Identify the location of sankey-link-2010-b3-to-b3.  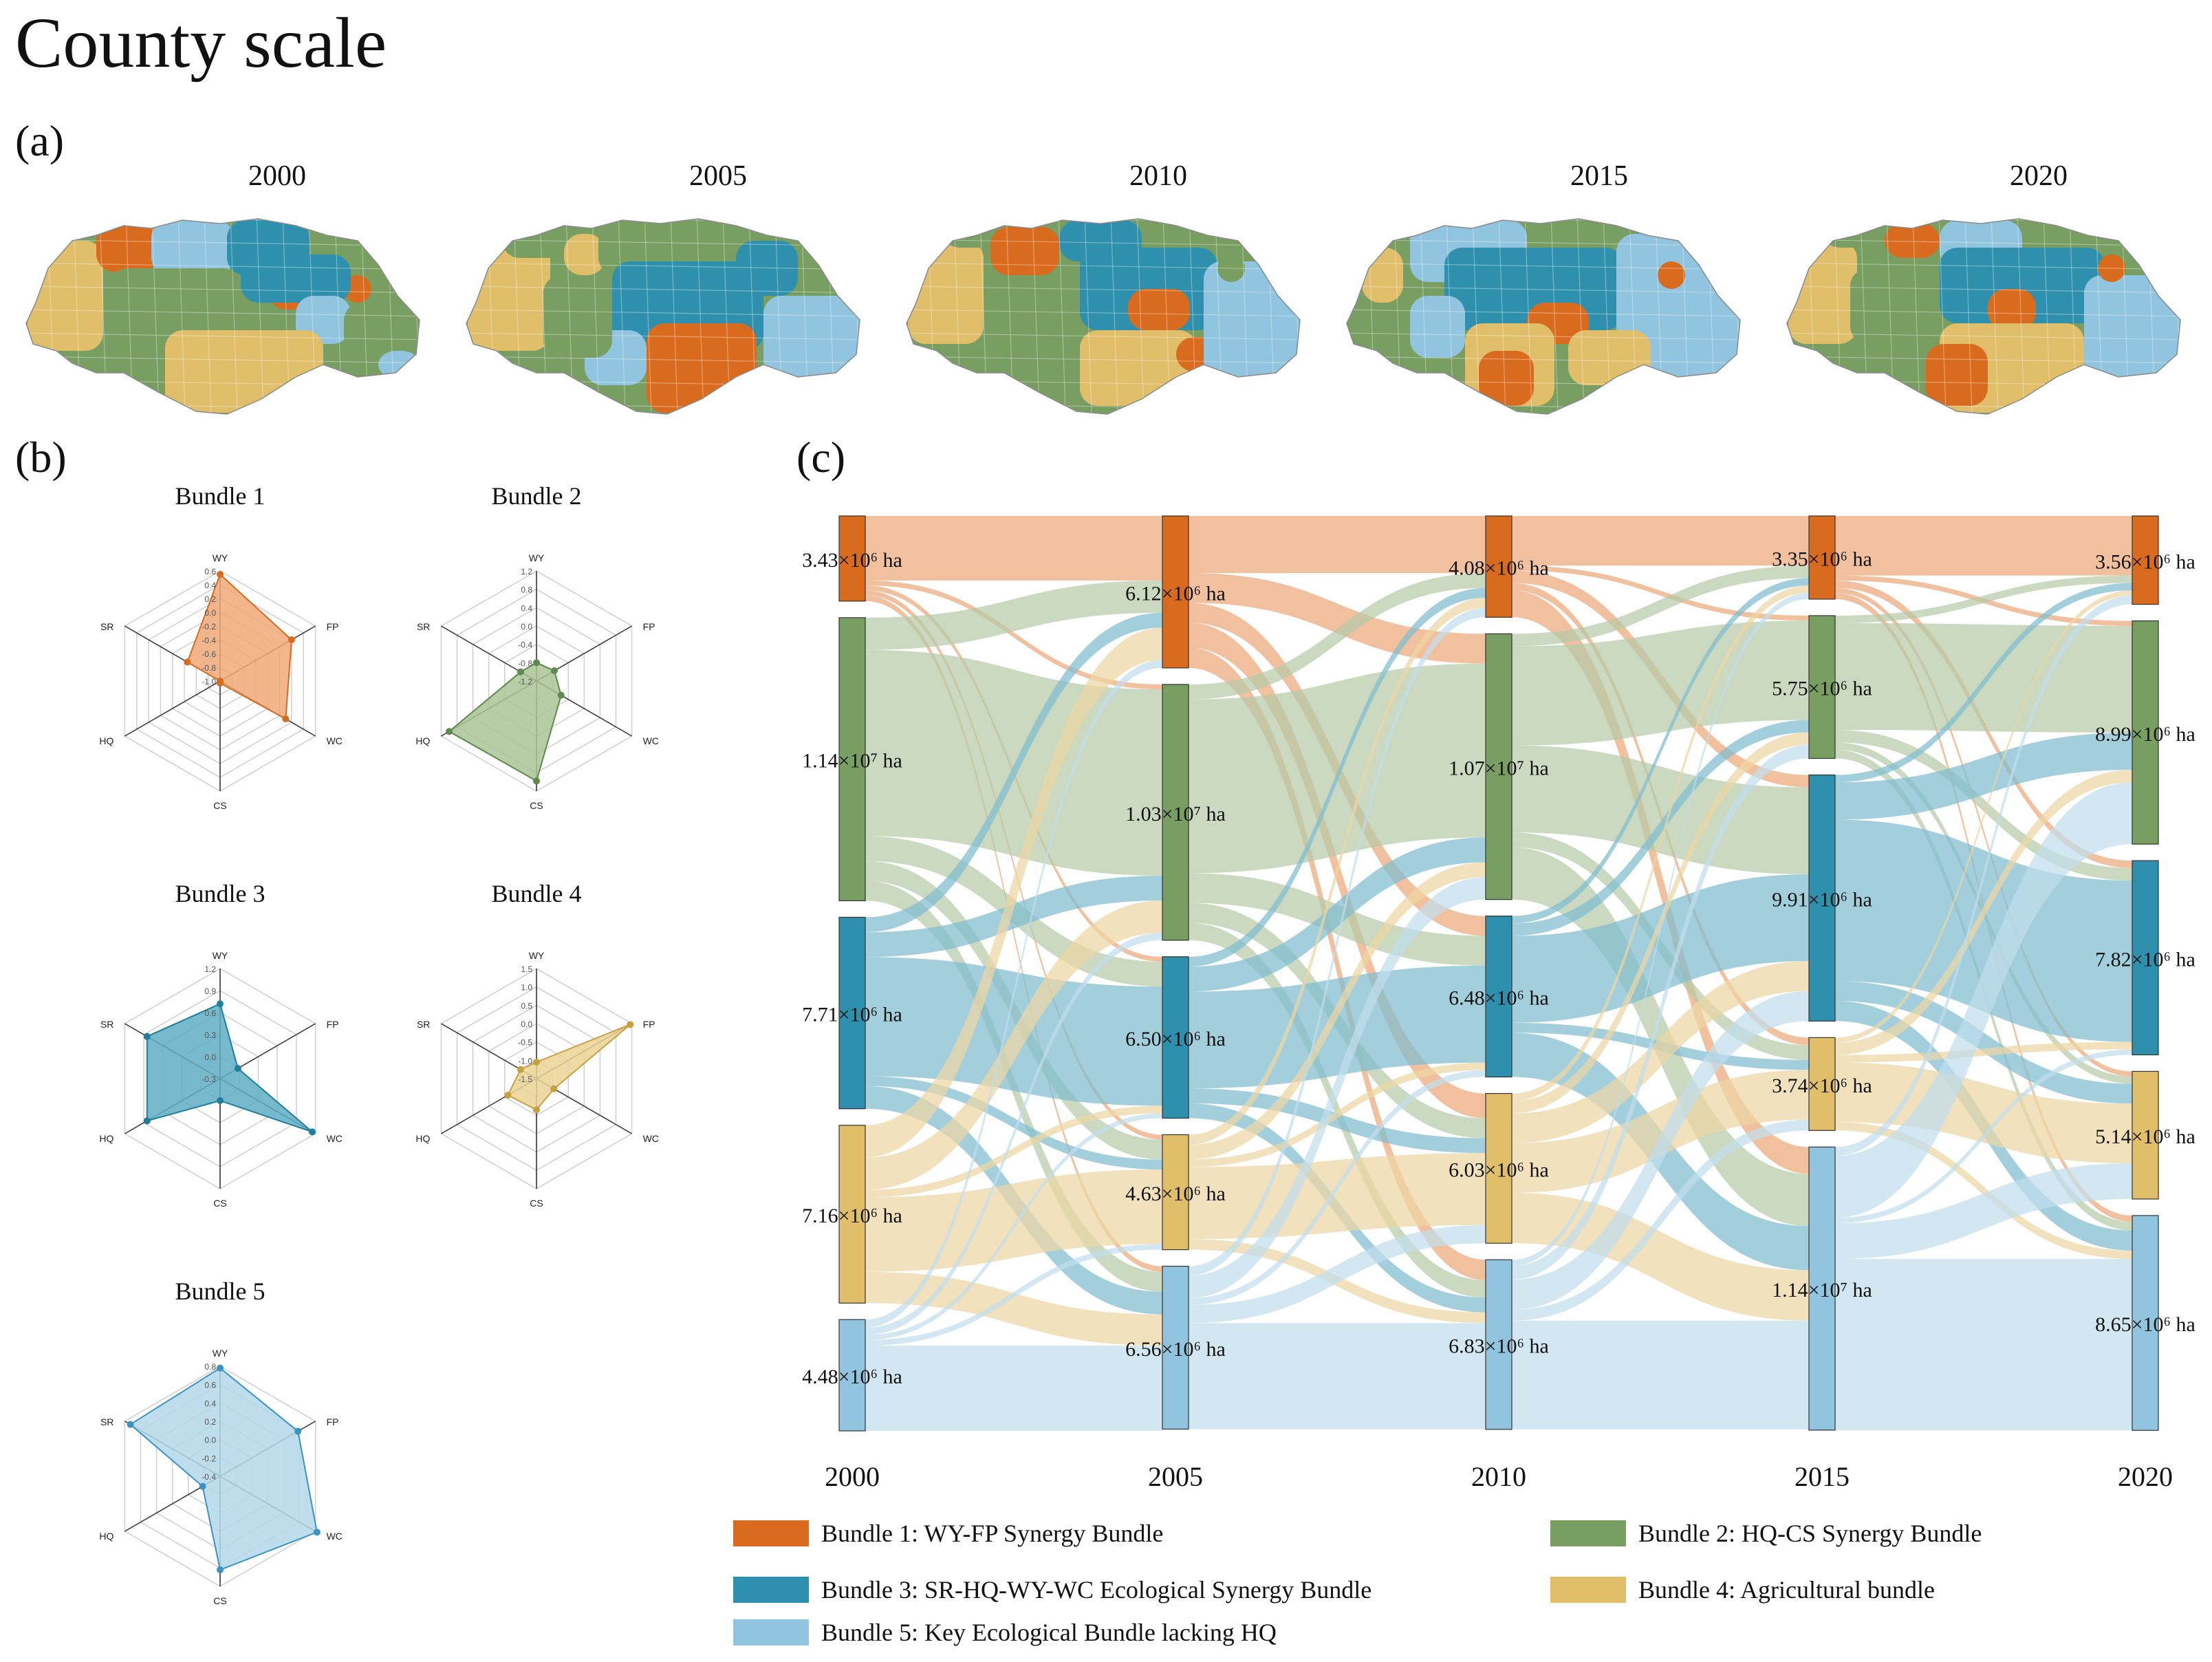
(1660, 948).